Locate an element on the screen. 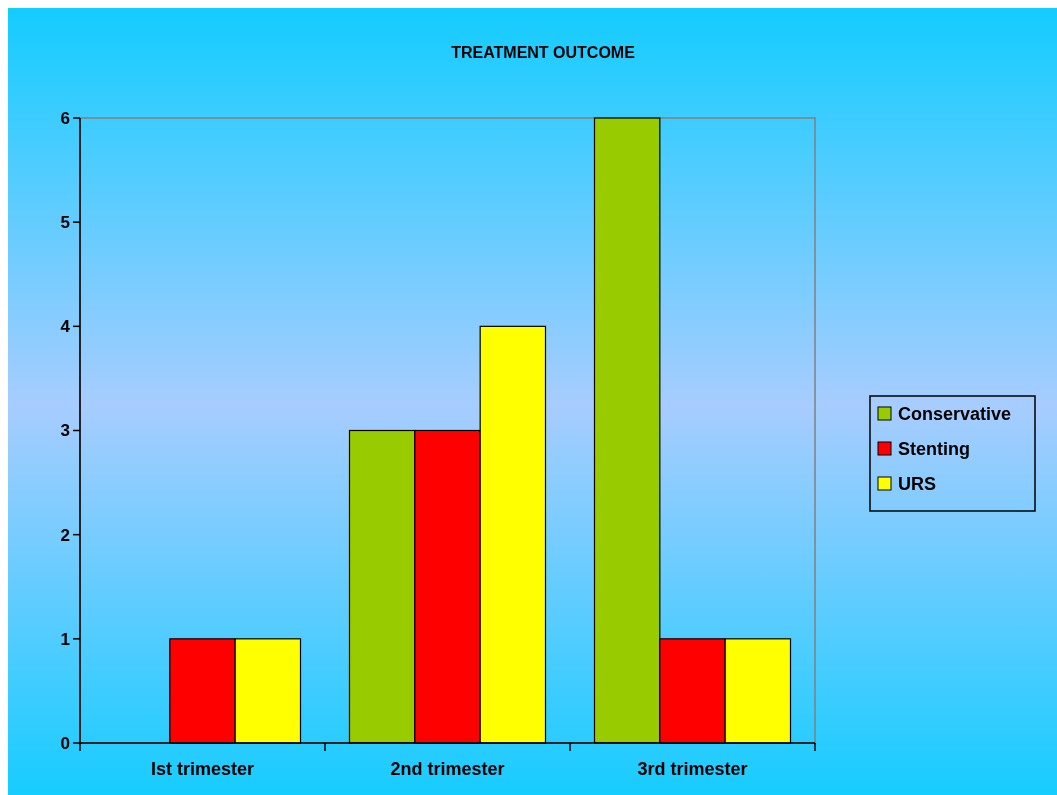 The height and width of the screenshot is (795, 1057). legend-label: Stenting is located at coordinates (934, 449).